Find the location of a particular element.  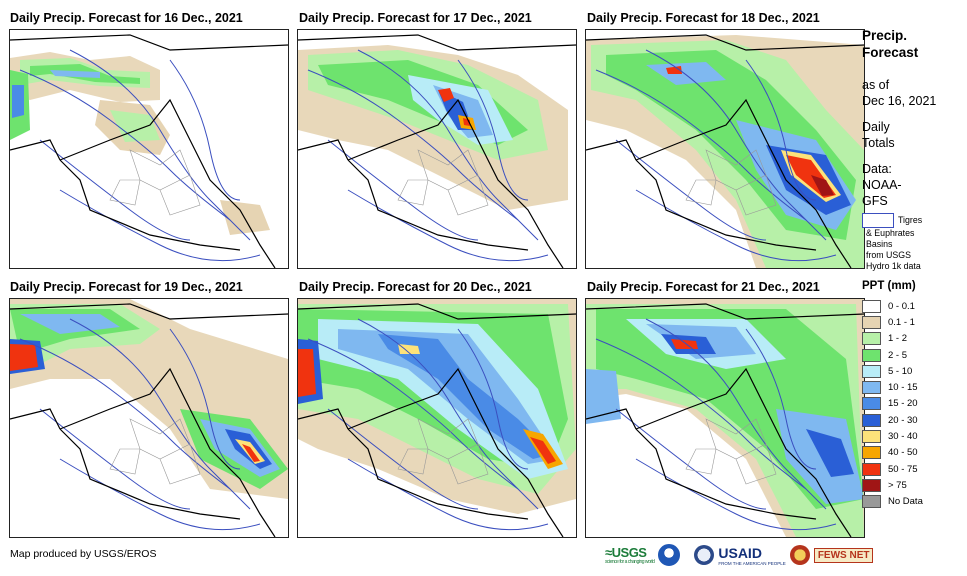

ppt-class-row: > 75 is located at coordinates (914, 485).